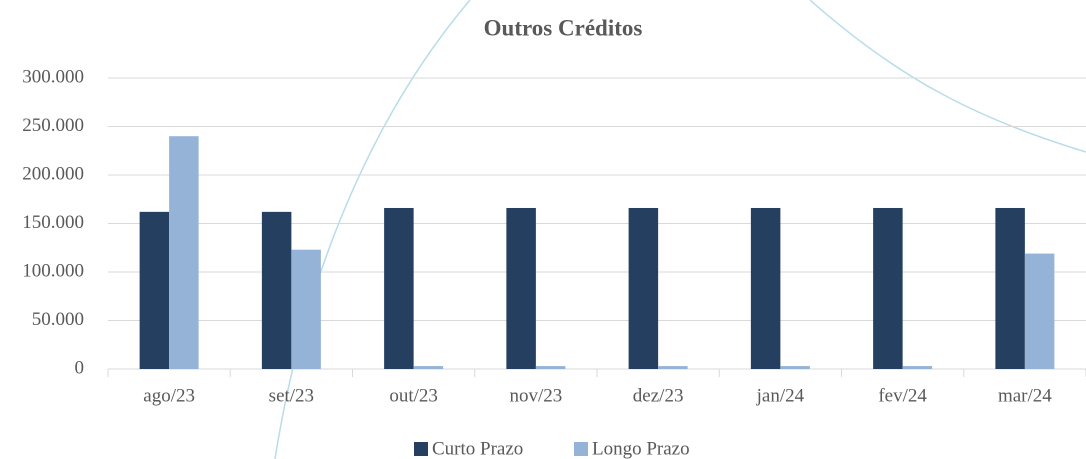 This screenshot has height=459, width=1086. What do you see at coordinates (80, 367) in the screenshot?
I see `y-tick-label: 0` at bounding box center [80, 367].